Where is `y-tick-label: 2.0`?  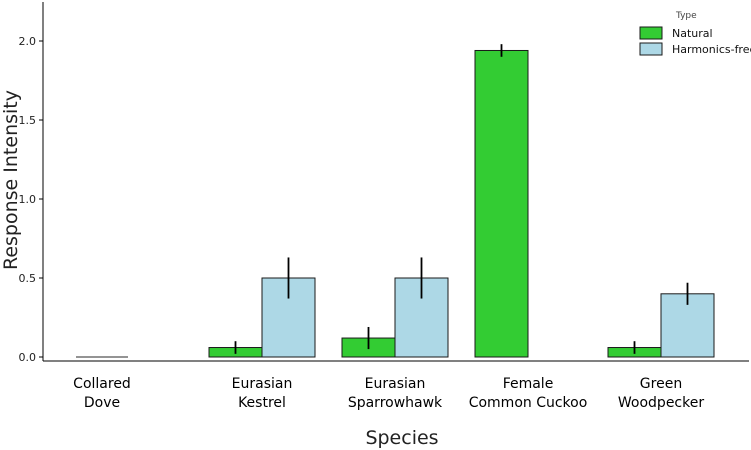 y-tick-label: 2.0 is located at coordinates (28, 41).